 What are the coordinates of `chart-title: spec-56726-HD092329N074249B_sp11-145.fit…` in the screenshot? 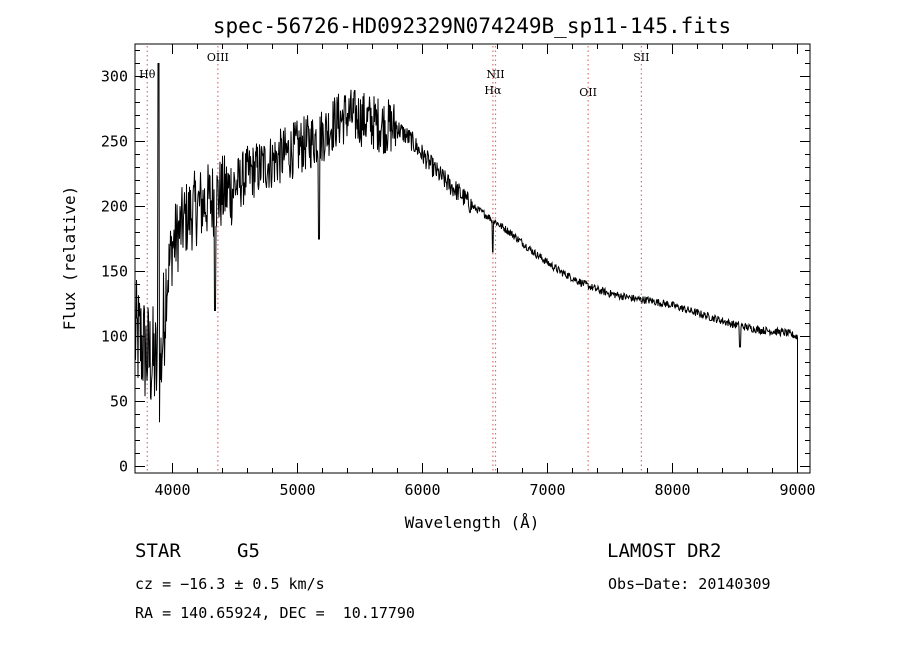 It's located at (472, 26).